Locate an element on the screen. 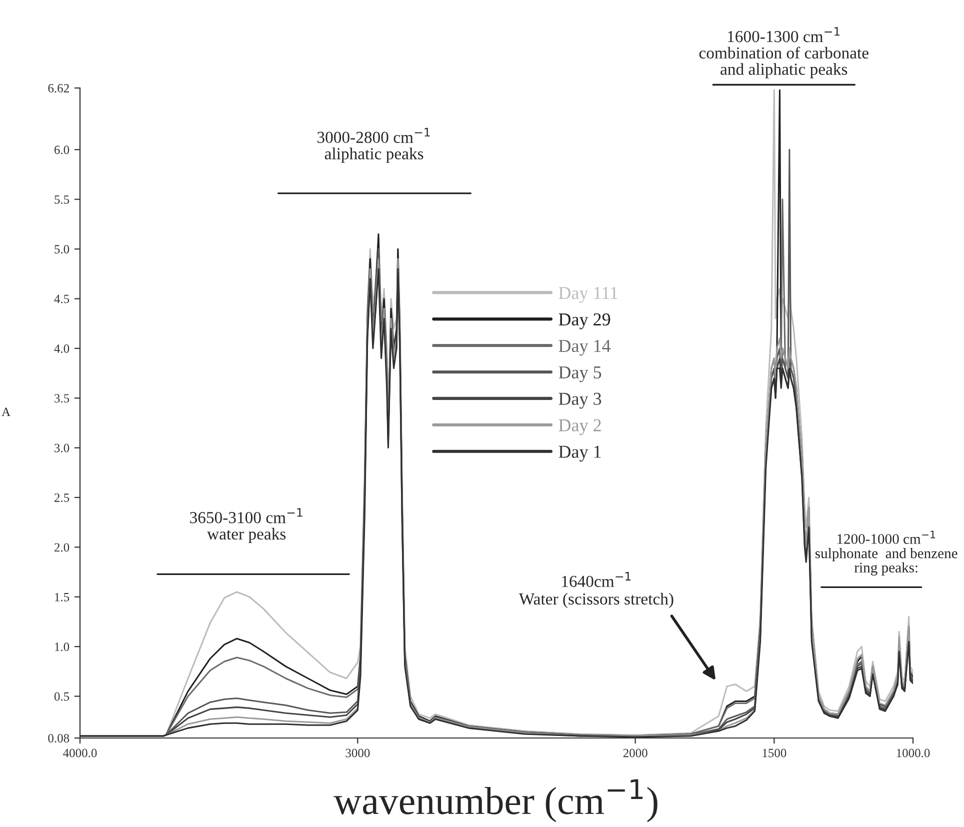  x-tick-label: 3000 is located at coordinates (358, 753).